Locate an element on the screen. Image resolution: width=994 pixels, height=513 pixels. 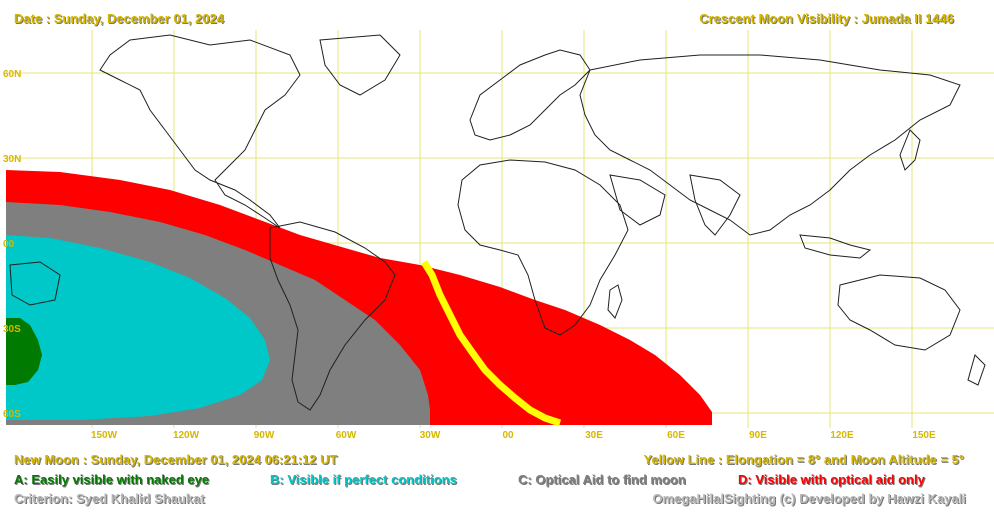
japan-outline is located at coordinates (910, 150).